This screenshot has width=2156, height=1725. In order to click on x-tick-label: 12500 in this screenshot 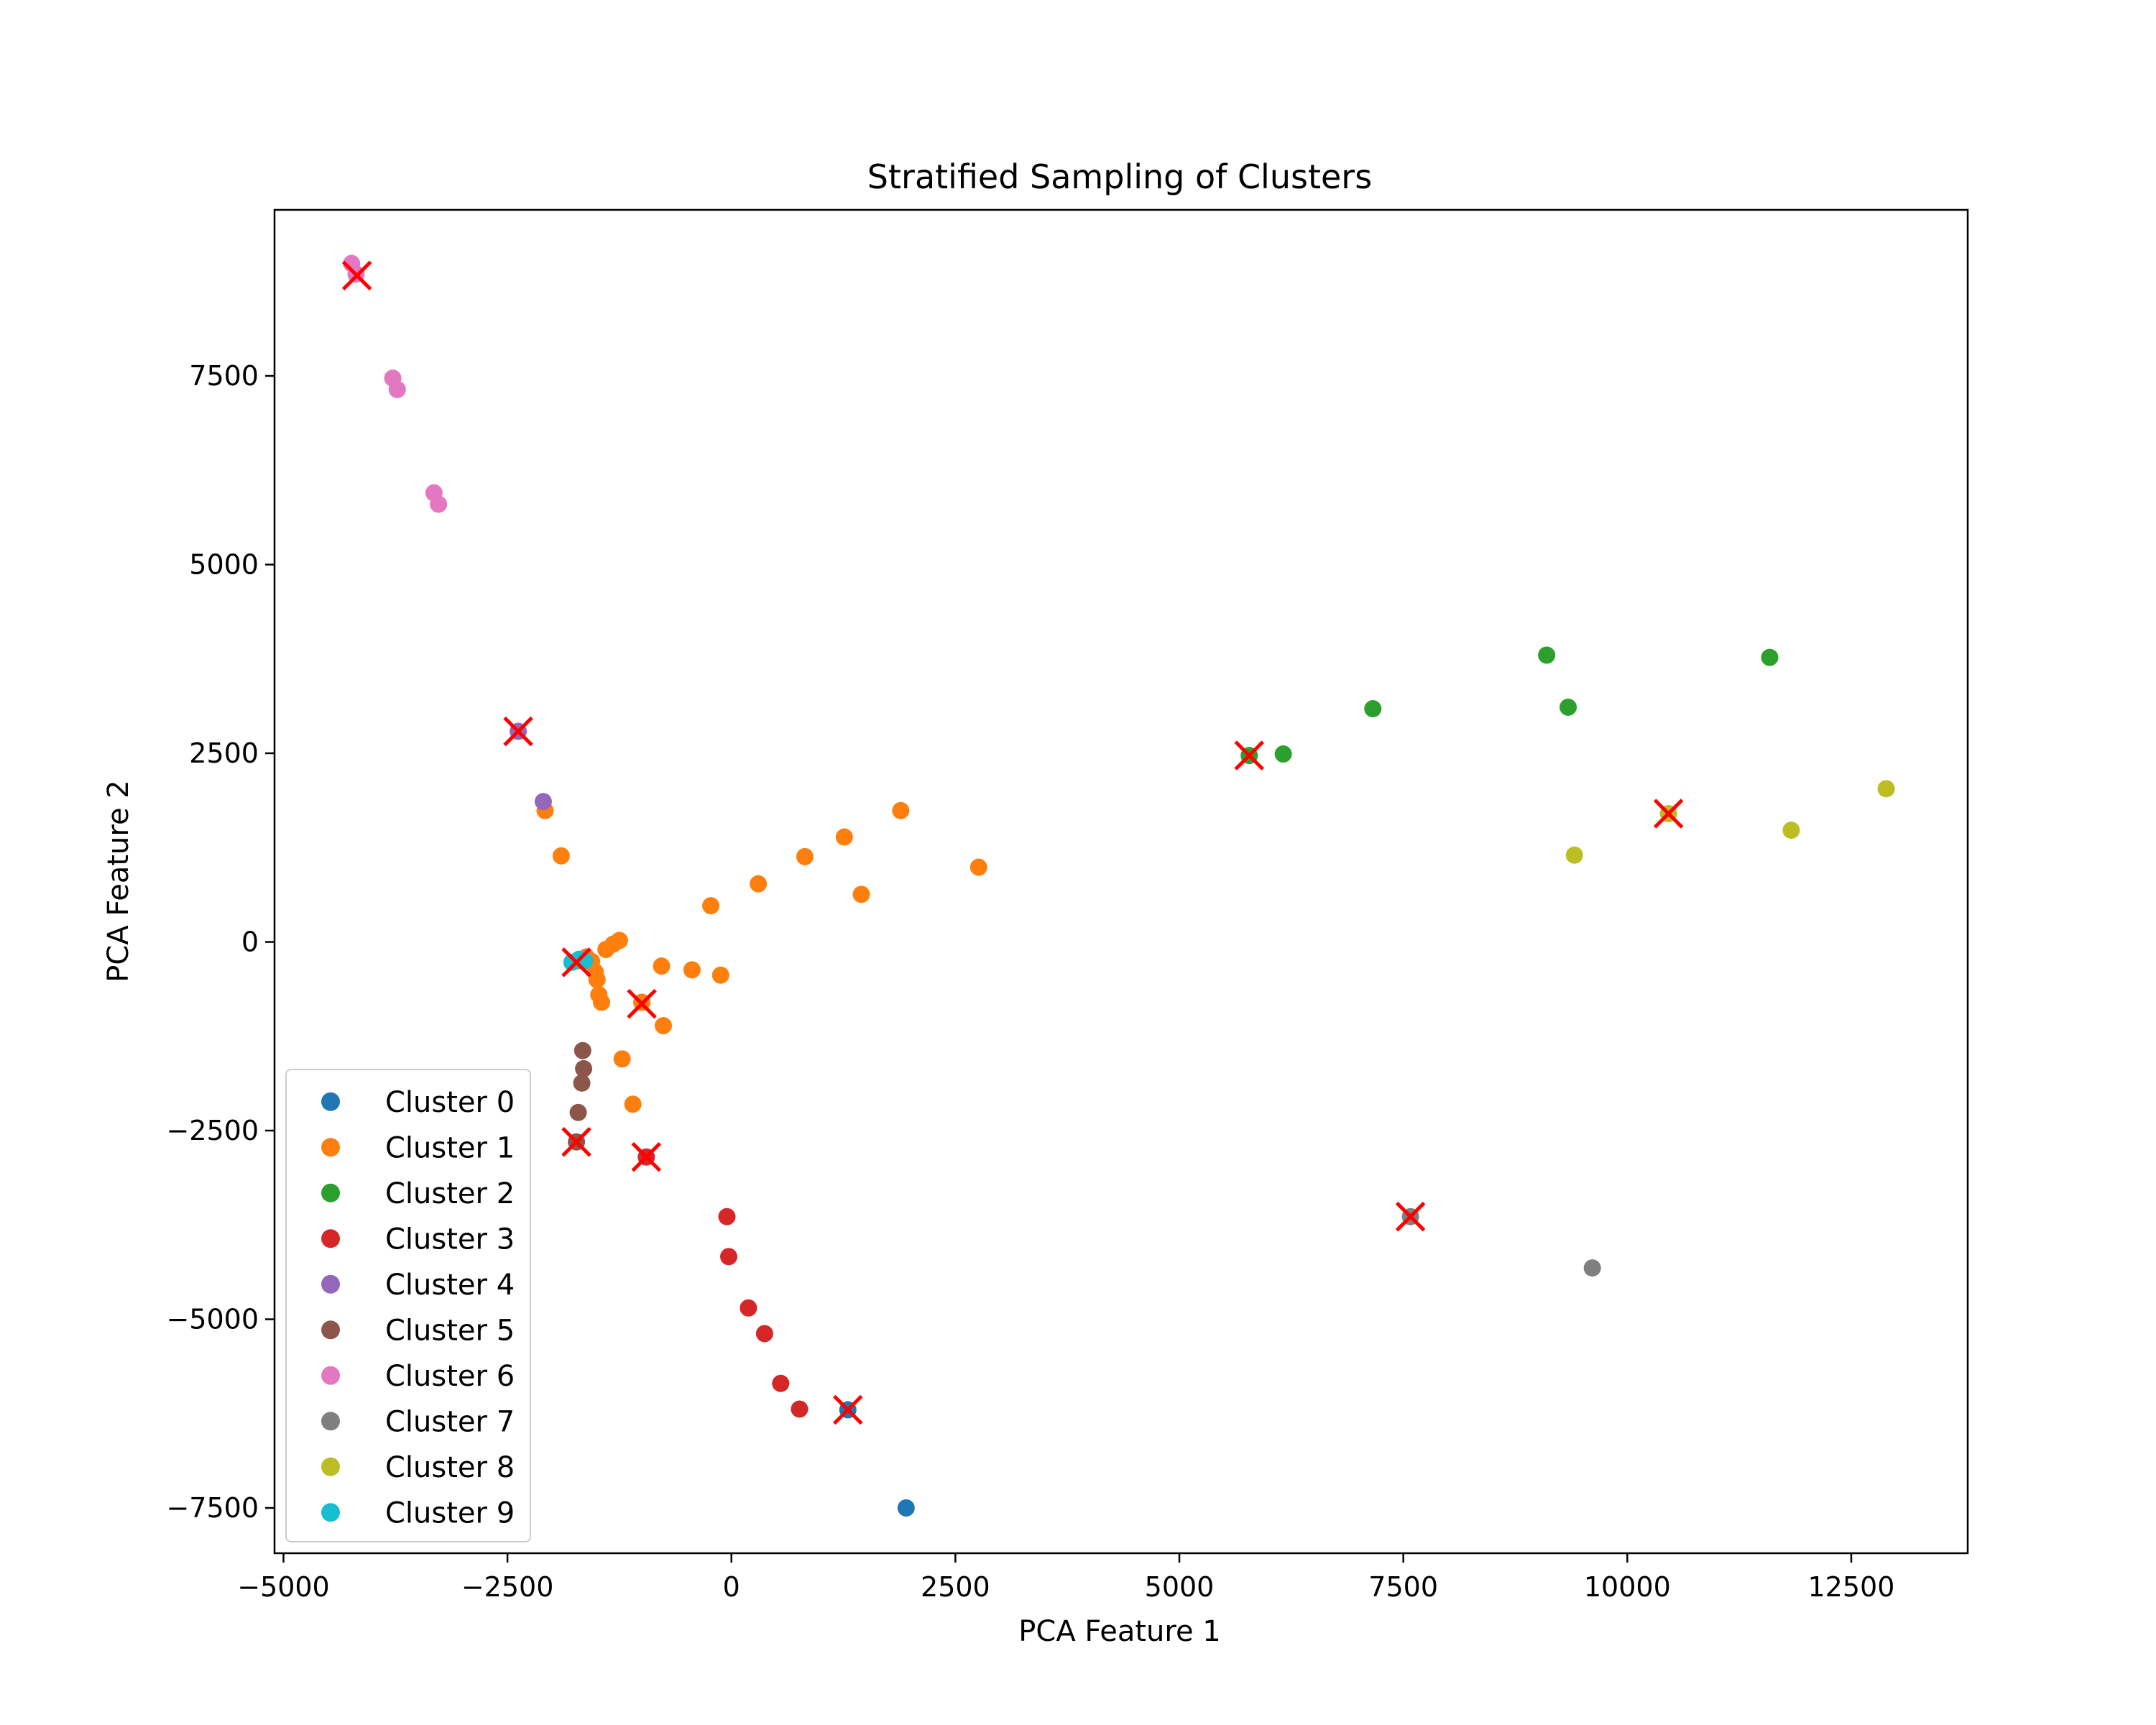, I will do `click(1851, 1587)`.